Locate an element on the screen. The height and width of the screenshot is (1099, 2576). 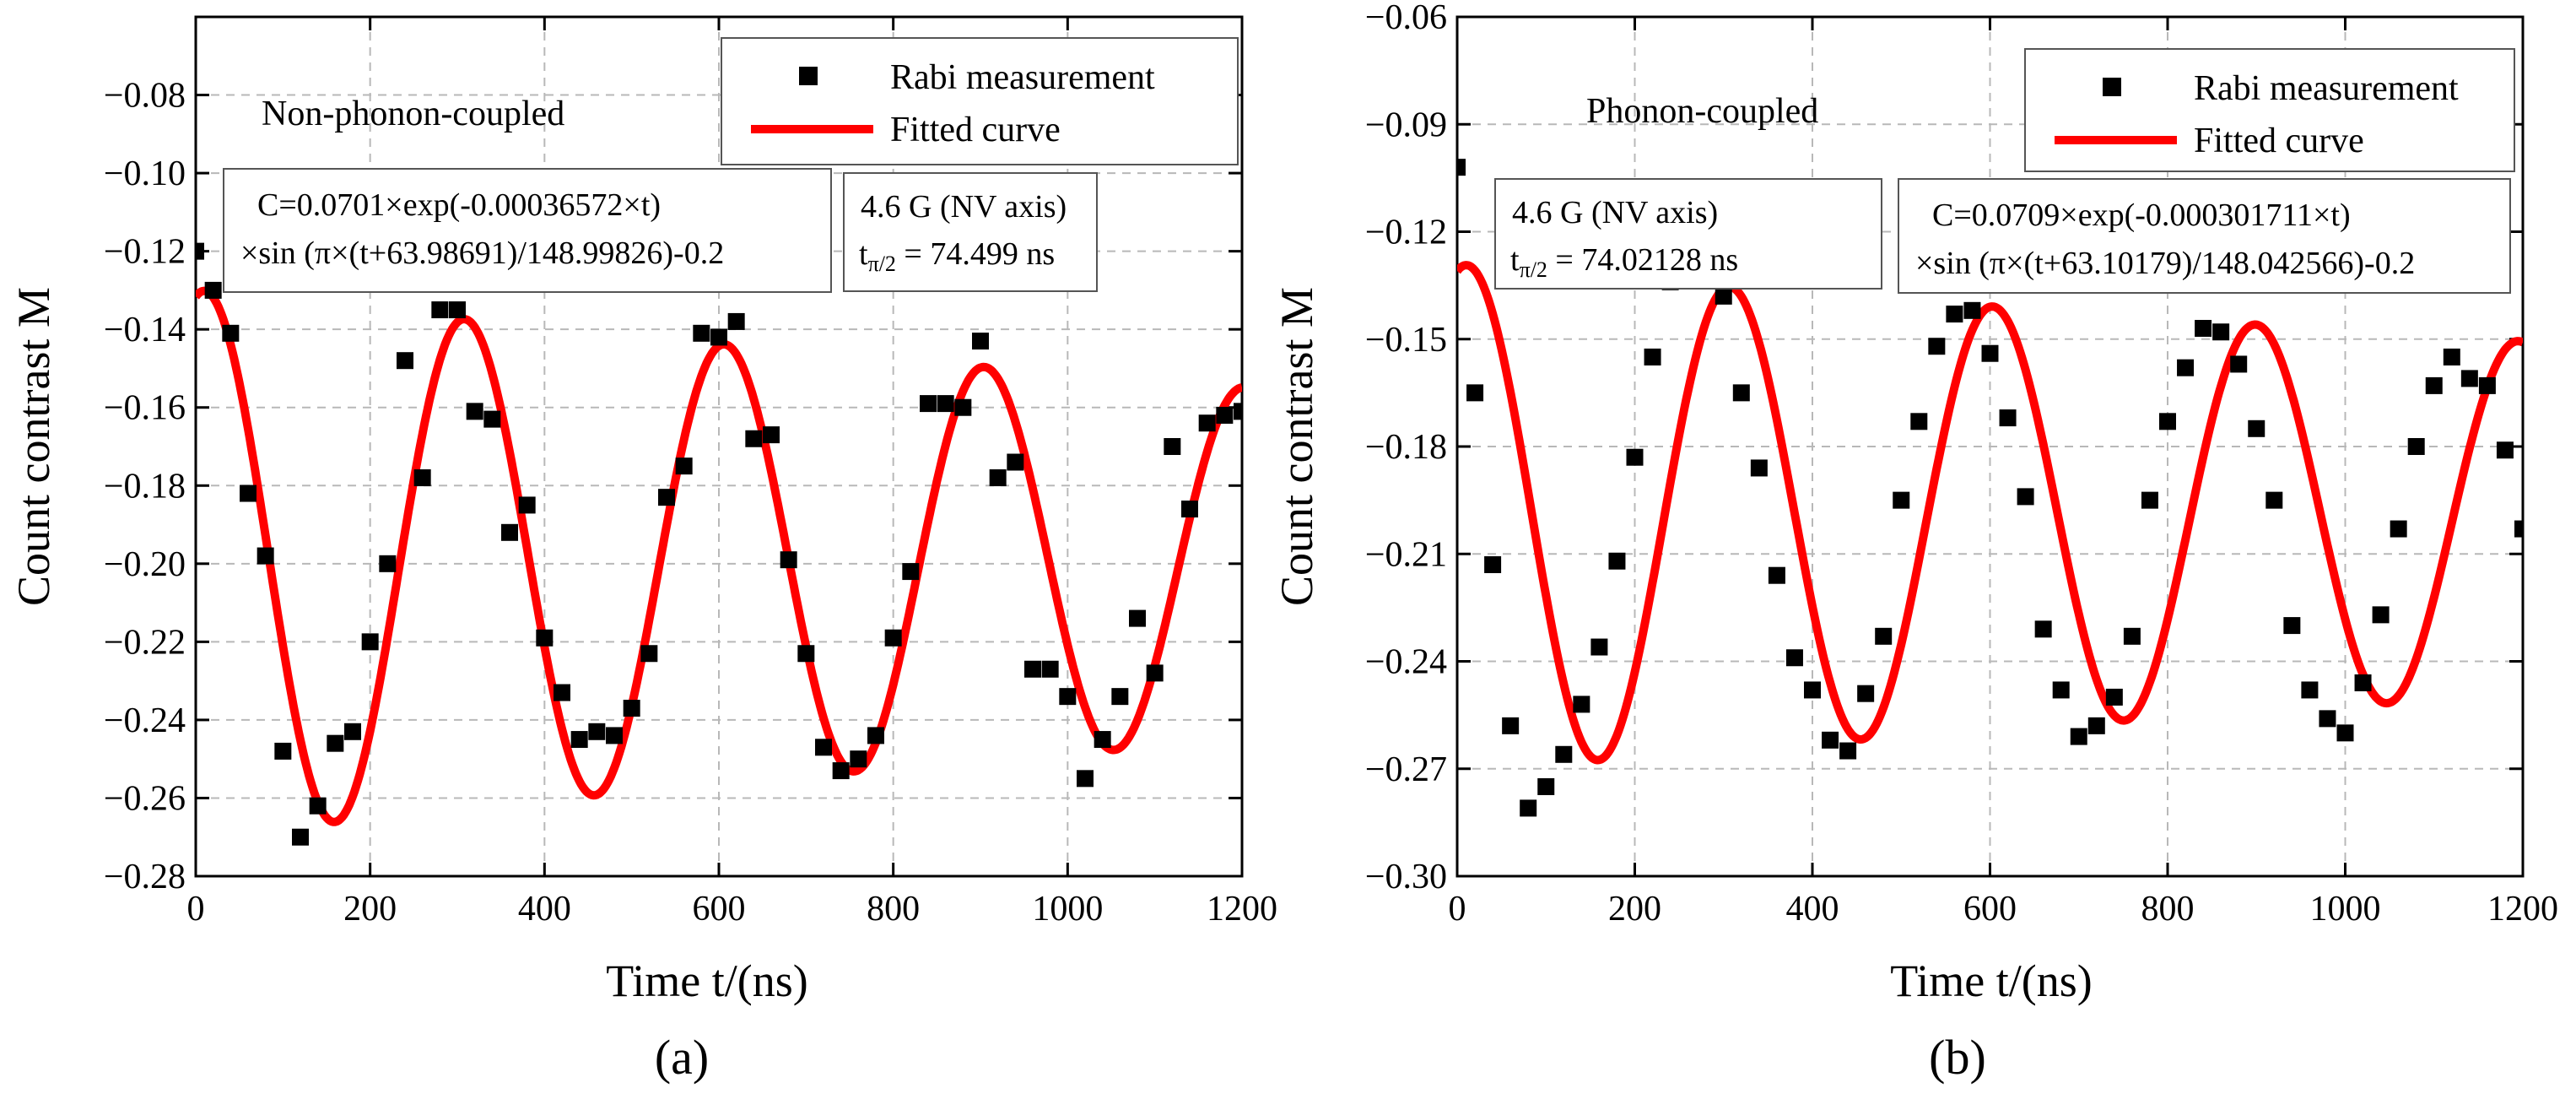
formula-box is located at coordinates (2204, 236).